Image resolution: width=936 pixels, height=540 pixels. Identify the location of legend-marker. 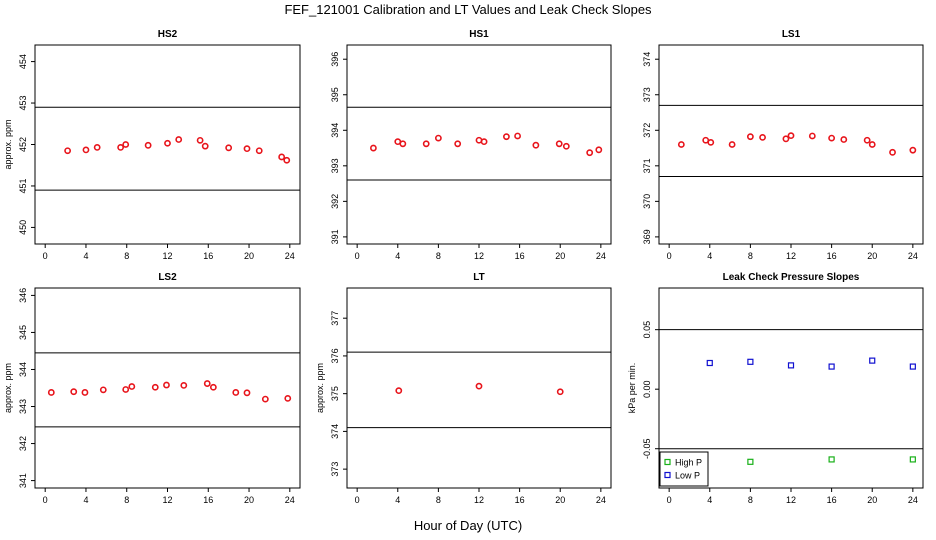
(667, 462).